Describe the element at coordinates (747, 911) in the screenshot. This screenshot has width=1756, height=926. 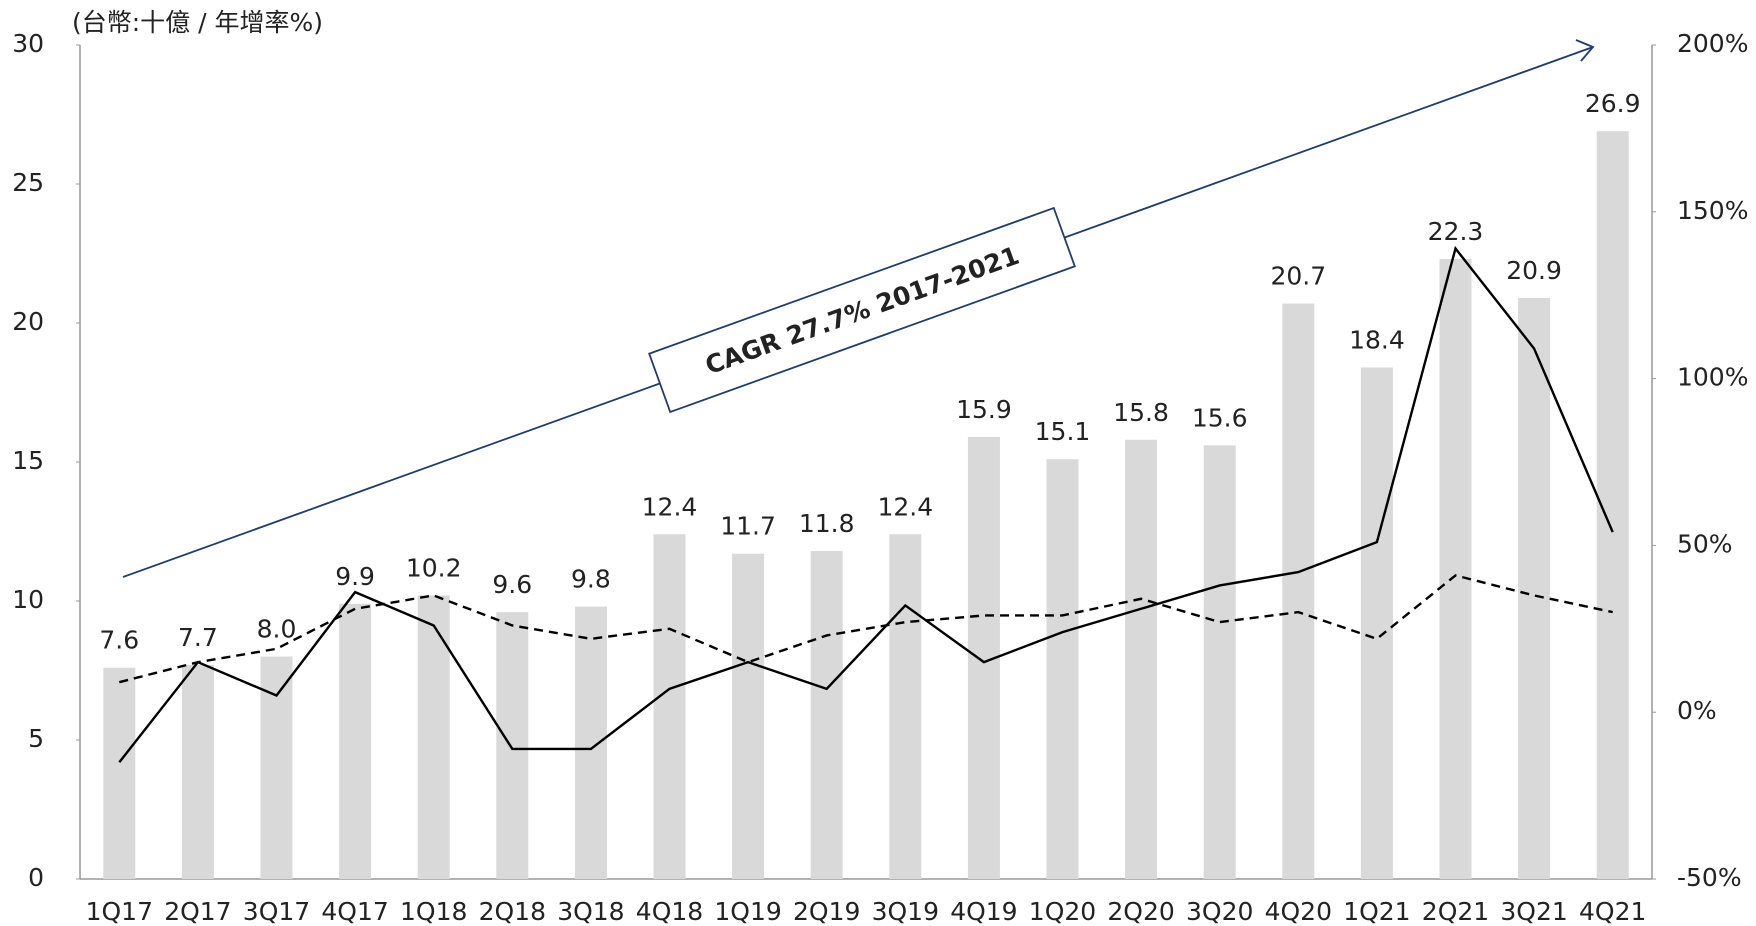
I see `x-tick-label: 1Q19` at that location.